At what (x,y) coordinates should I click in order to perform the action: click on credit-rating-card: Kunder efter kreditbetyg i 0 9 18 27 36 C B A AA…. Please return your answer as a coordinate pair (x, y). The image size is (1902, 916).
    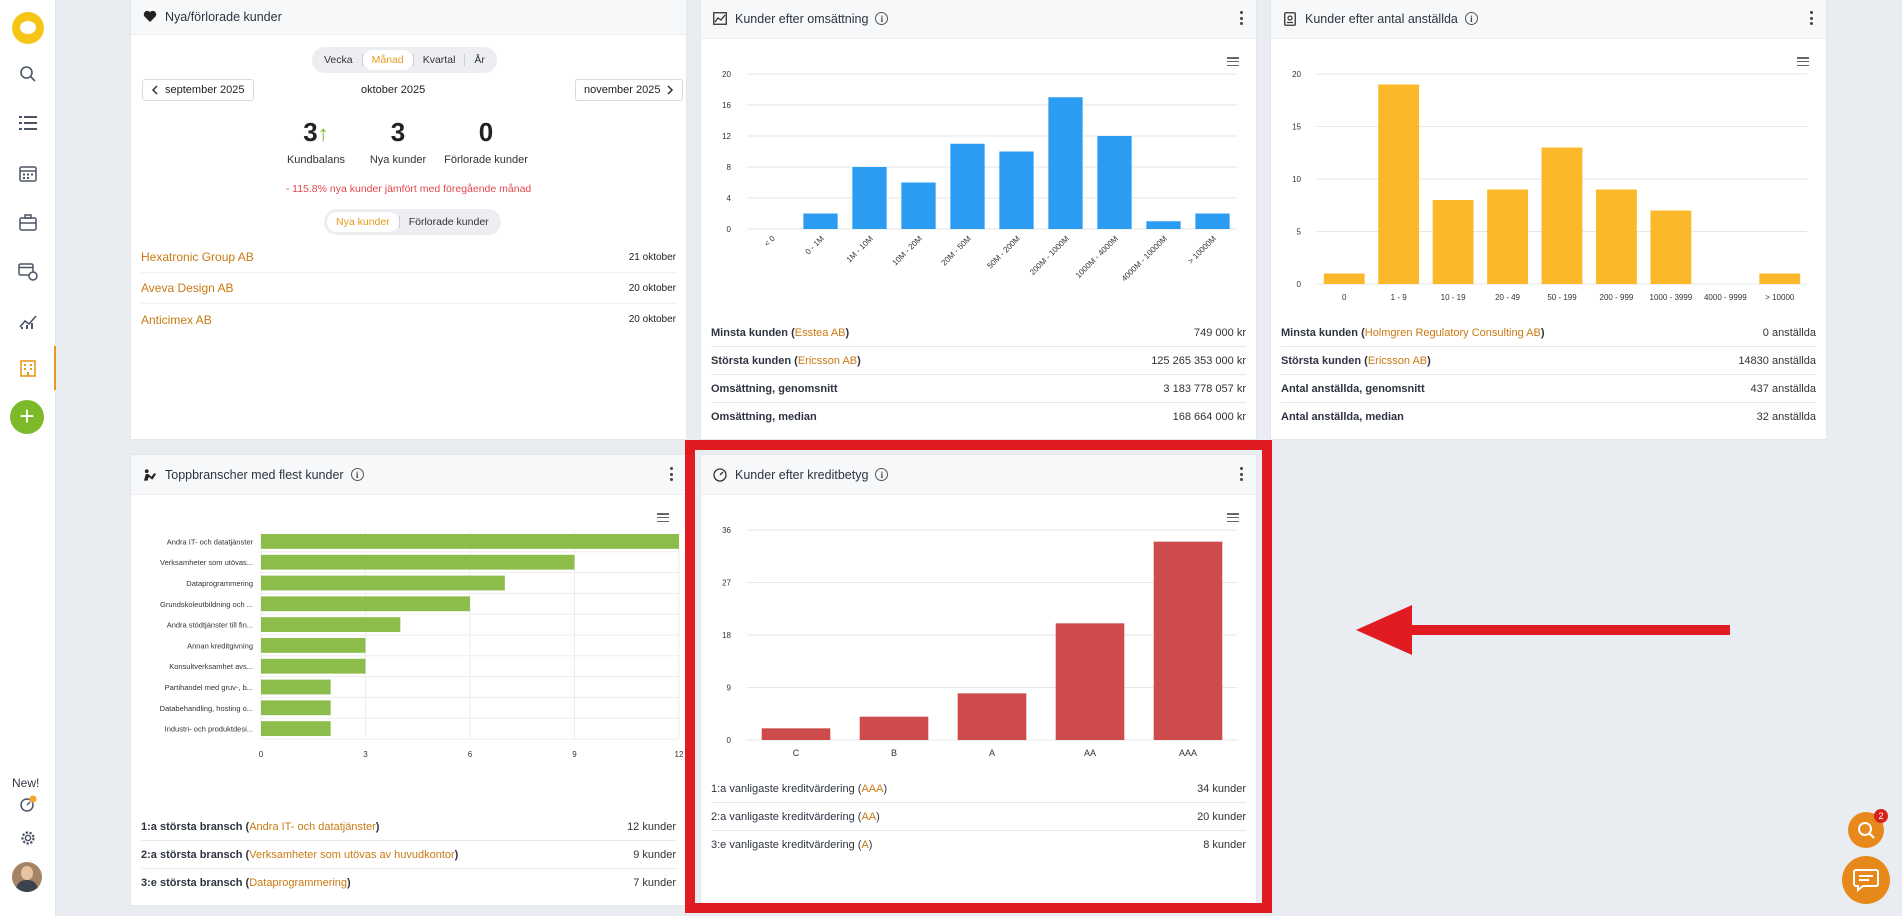
    Looking at the image, I should click on (978, 680).